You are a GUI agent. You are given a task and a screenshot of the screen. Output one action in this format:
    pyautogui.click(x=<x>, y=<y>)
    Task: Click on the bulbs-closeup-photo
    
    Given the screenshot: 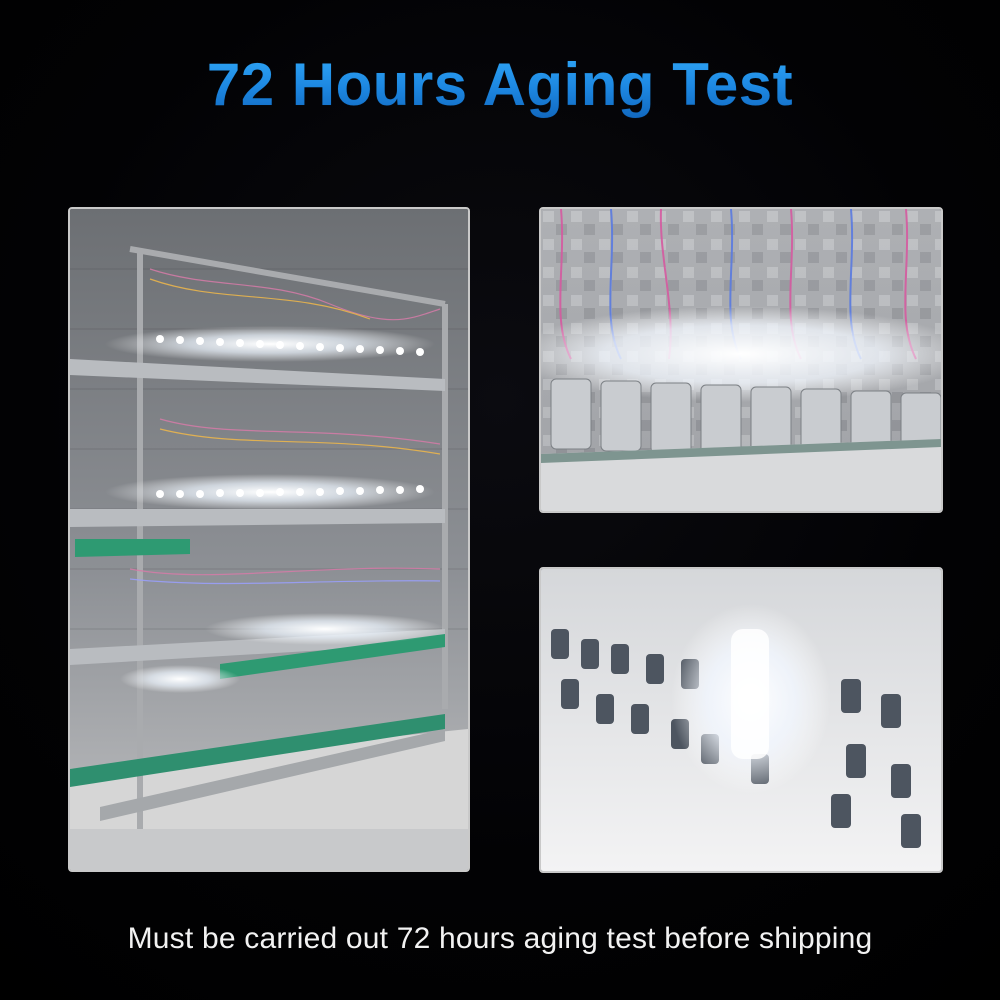 What is the action you would take?
    pyautogui.click(x=741, y=360)
    